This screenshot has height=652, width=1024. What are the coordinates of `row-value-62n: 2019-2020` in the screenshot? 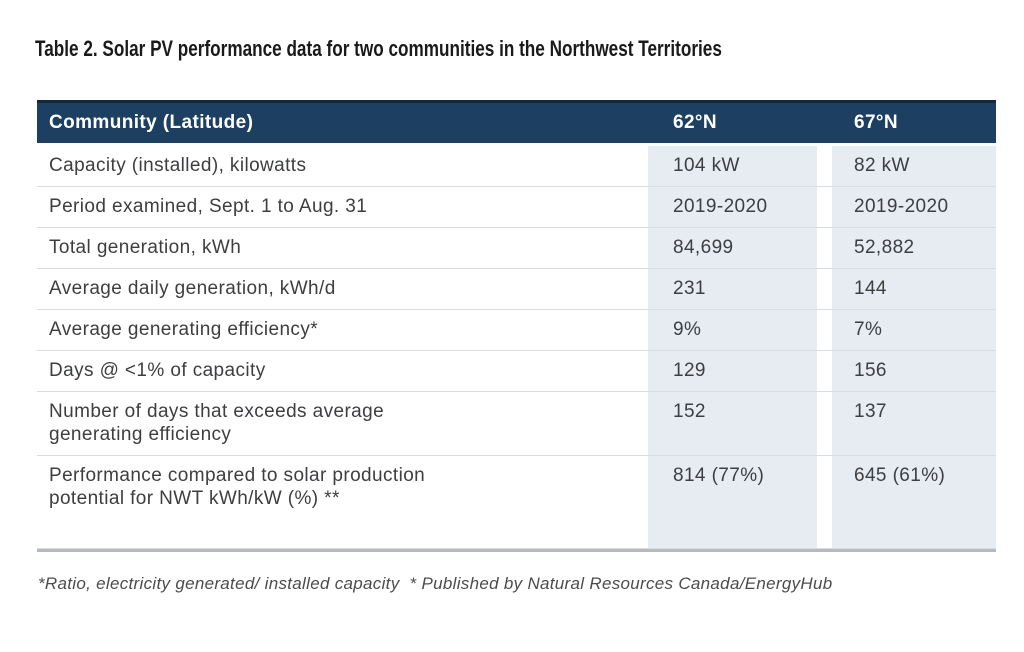 It's located at (732, 207).